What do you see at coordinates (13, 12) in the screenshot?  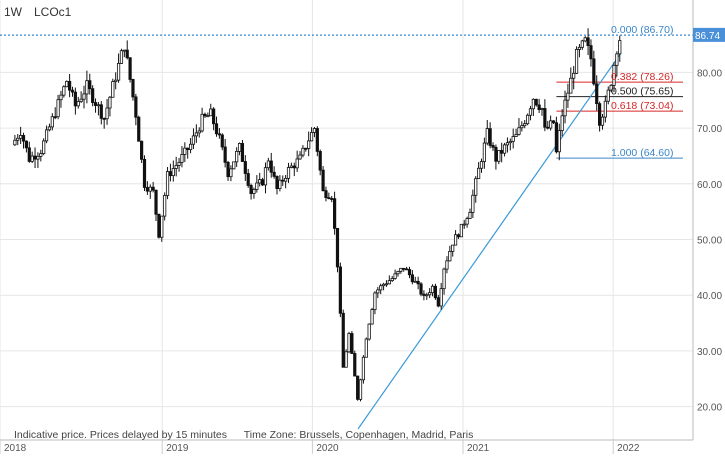 I see `interval-label: 1W` at bounding box center [13, 12].